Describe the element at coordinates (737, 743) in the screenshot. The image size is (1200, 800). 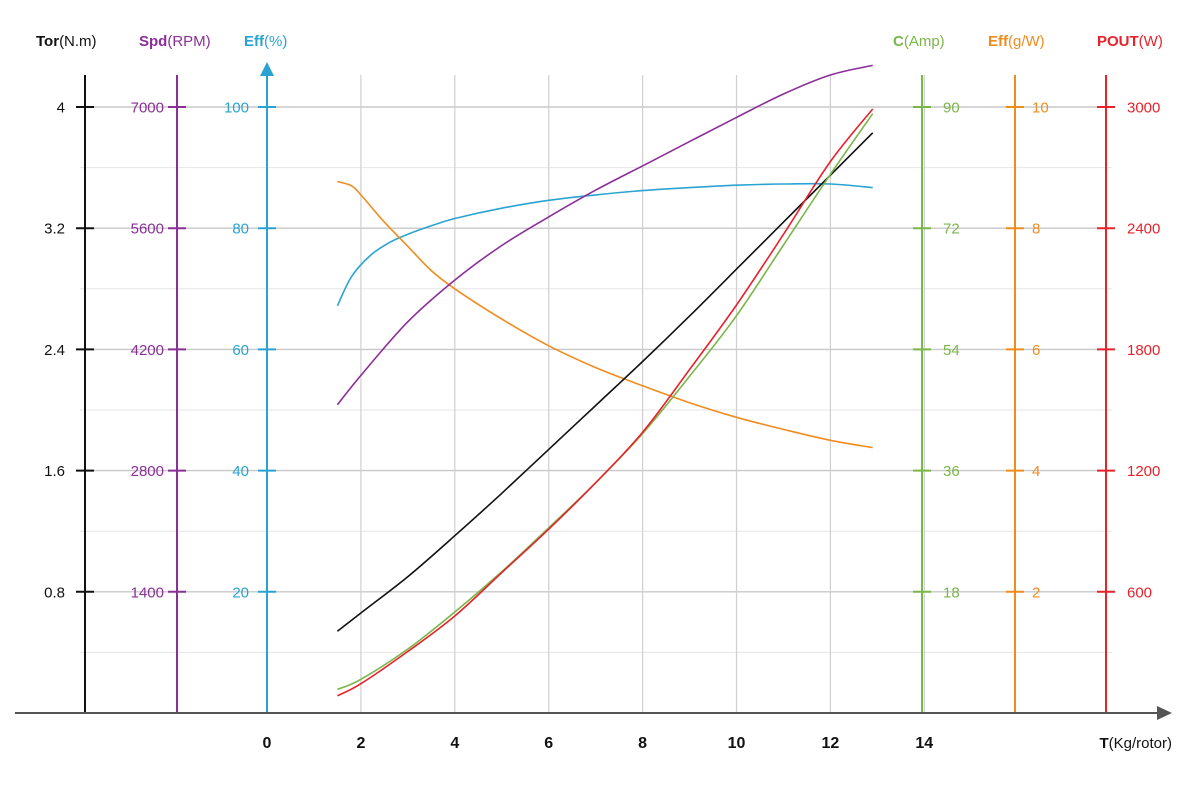
I see `x-tick-label: 10` at that location.